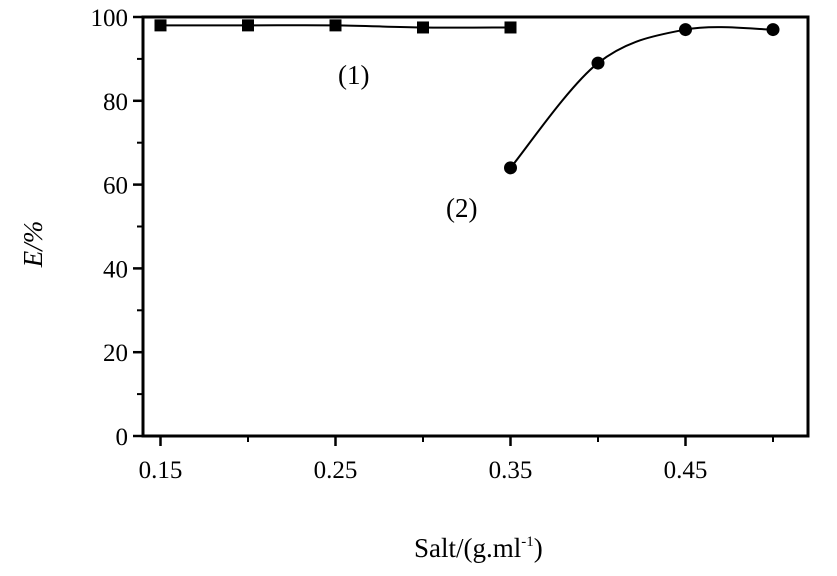  I want to click on y-tick-label: 20, so click(115, 353).